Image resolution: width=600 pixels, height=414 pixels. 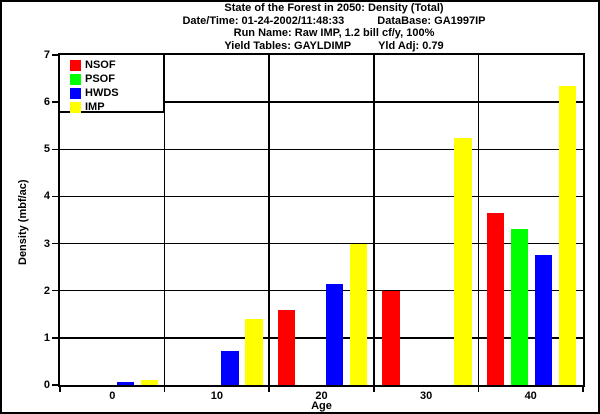 I want to click on bar-nsof-age30, so click(x=391, y=337).